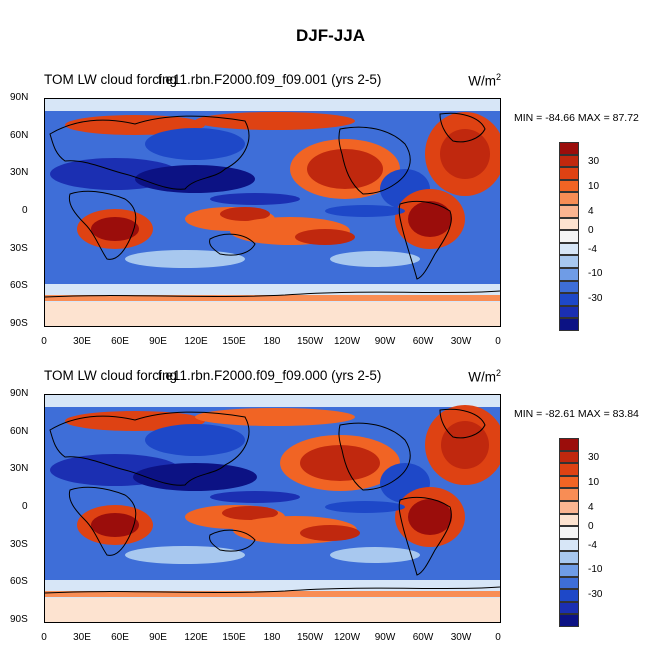  Describe the element at coordinates (270, 375) in the screenshot. I see `panel-center-title: f.e11.rbn.F2000.f09_f09.000 (yrs 2-5)` at that location.